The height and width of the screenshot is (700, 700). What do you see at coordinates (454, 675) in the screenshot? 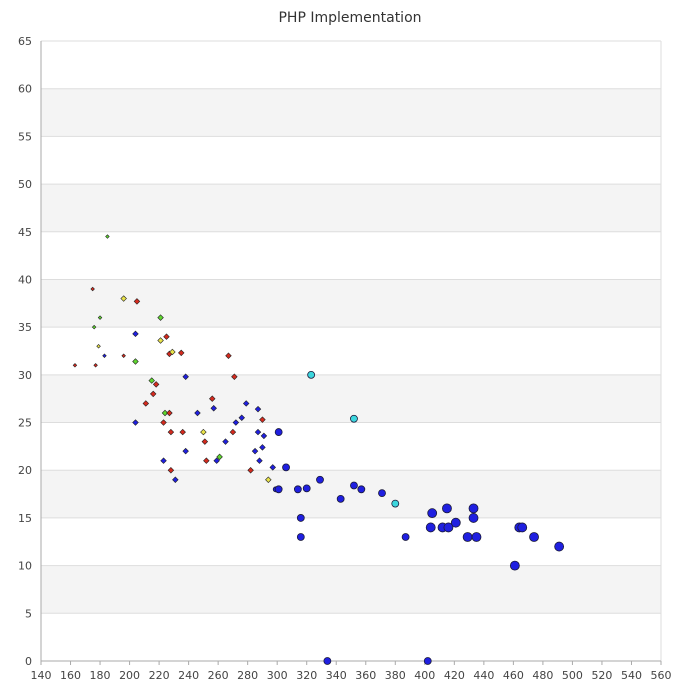
I see `x-tick-label: 420` at bounding box center [454, 675].